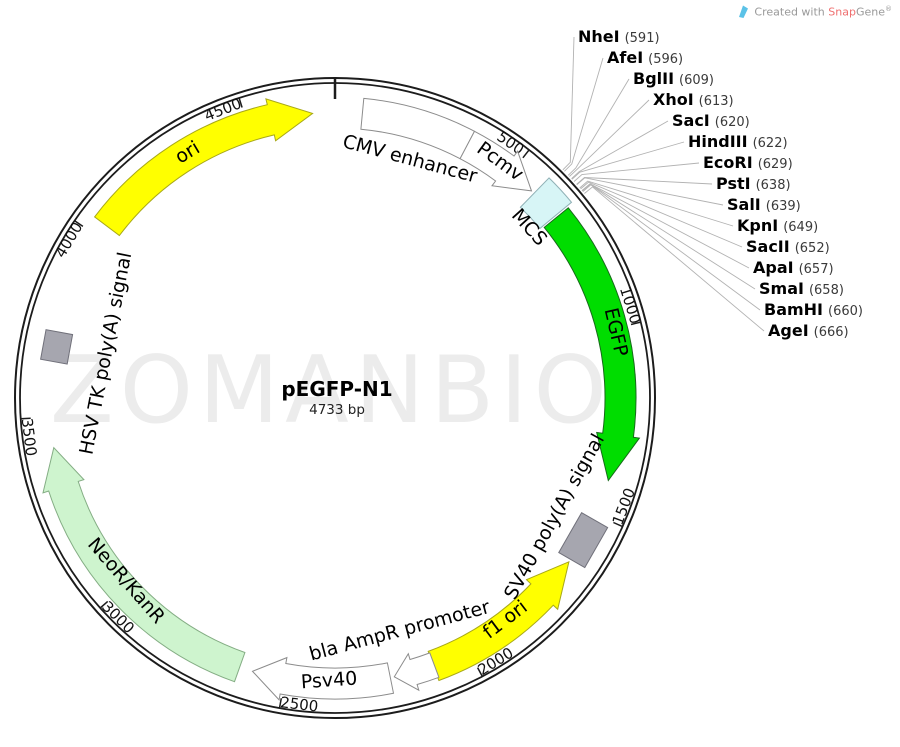  Describe the element at coordinates (650, 191) in the screenshot. I see `site-leader-SalI` at that location.